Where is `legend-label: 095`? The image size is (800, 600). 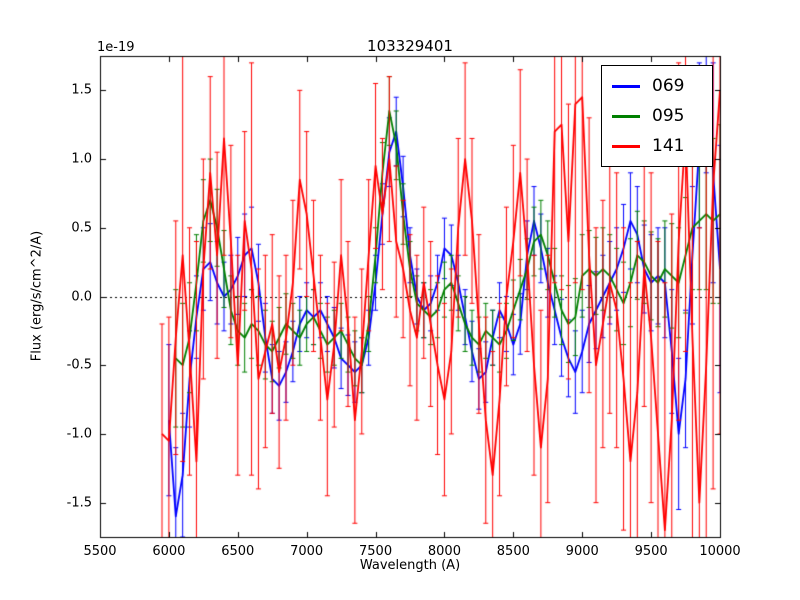 legend-label: 095 is located at coordinates (668, 116).